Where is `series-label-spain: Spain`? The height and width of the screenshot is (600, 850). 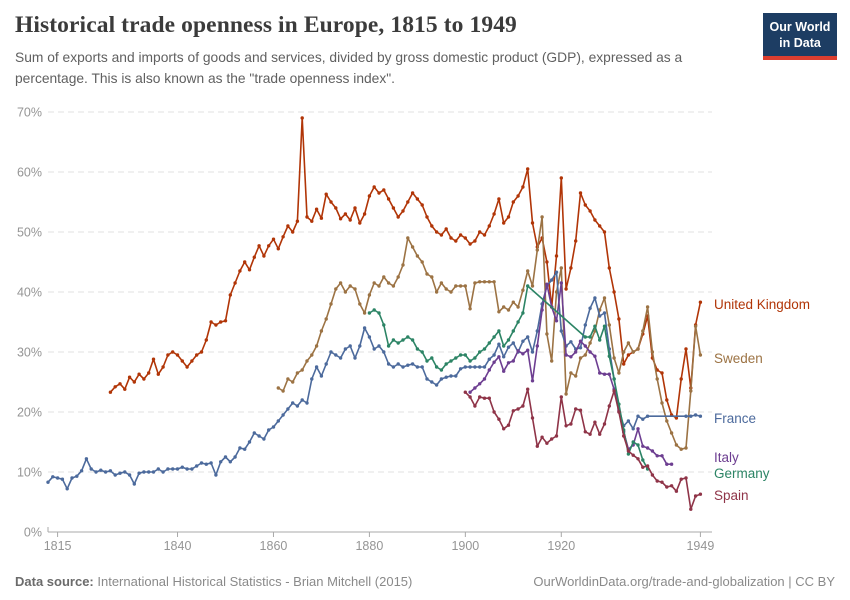
series-label-spain: Spain is located at coordinates (731, 495).